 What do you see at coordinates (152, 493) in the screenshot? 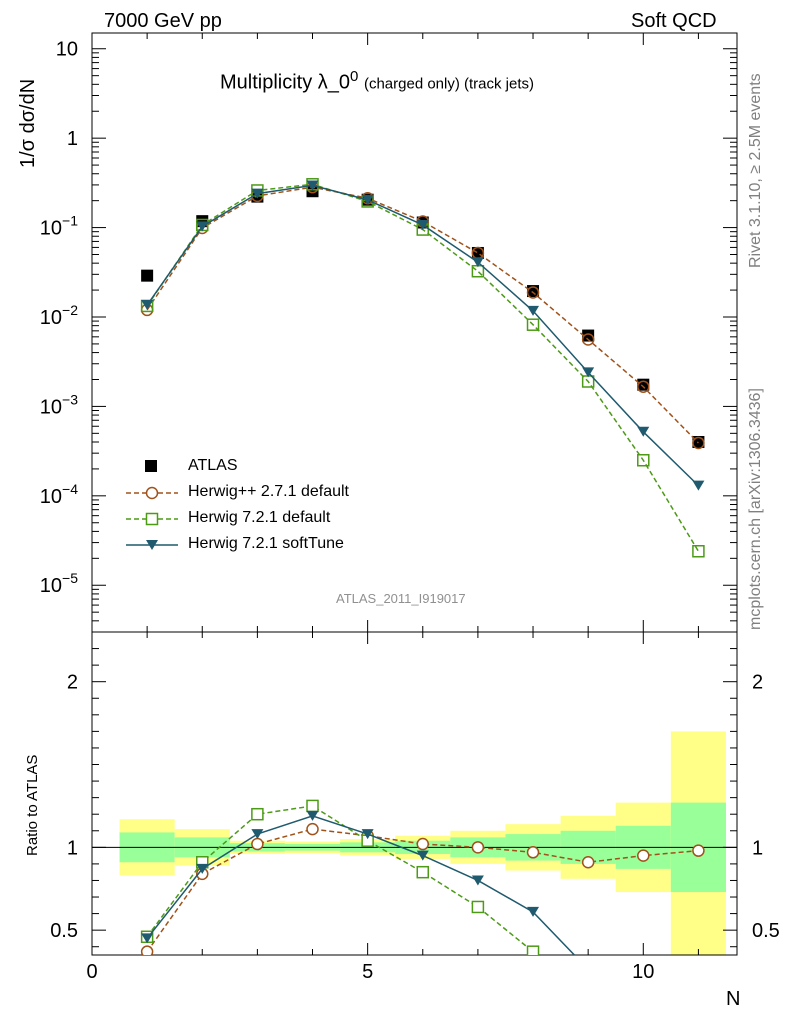
I see `herwigpp-marker-icon` at bounding box center [152, 493].